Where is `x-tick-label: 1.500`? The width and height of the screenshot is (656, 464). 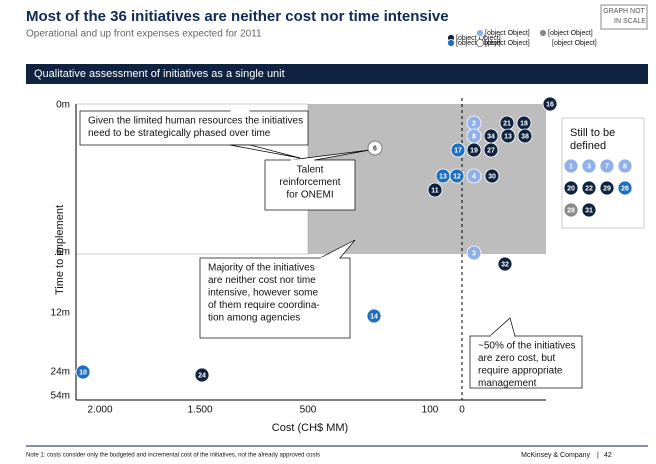 x-tick-label: 1.500 is located at coordinates (199, 410).